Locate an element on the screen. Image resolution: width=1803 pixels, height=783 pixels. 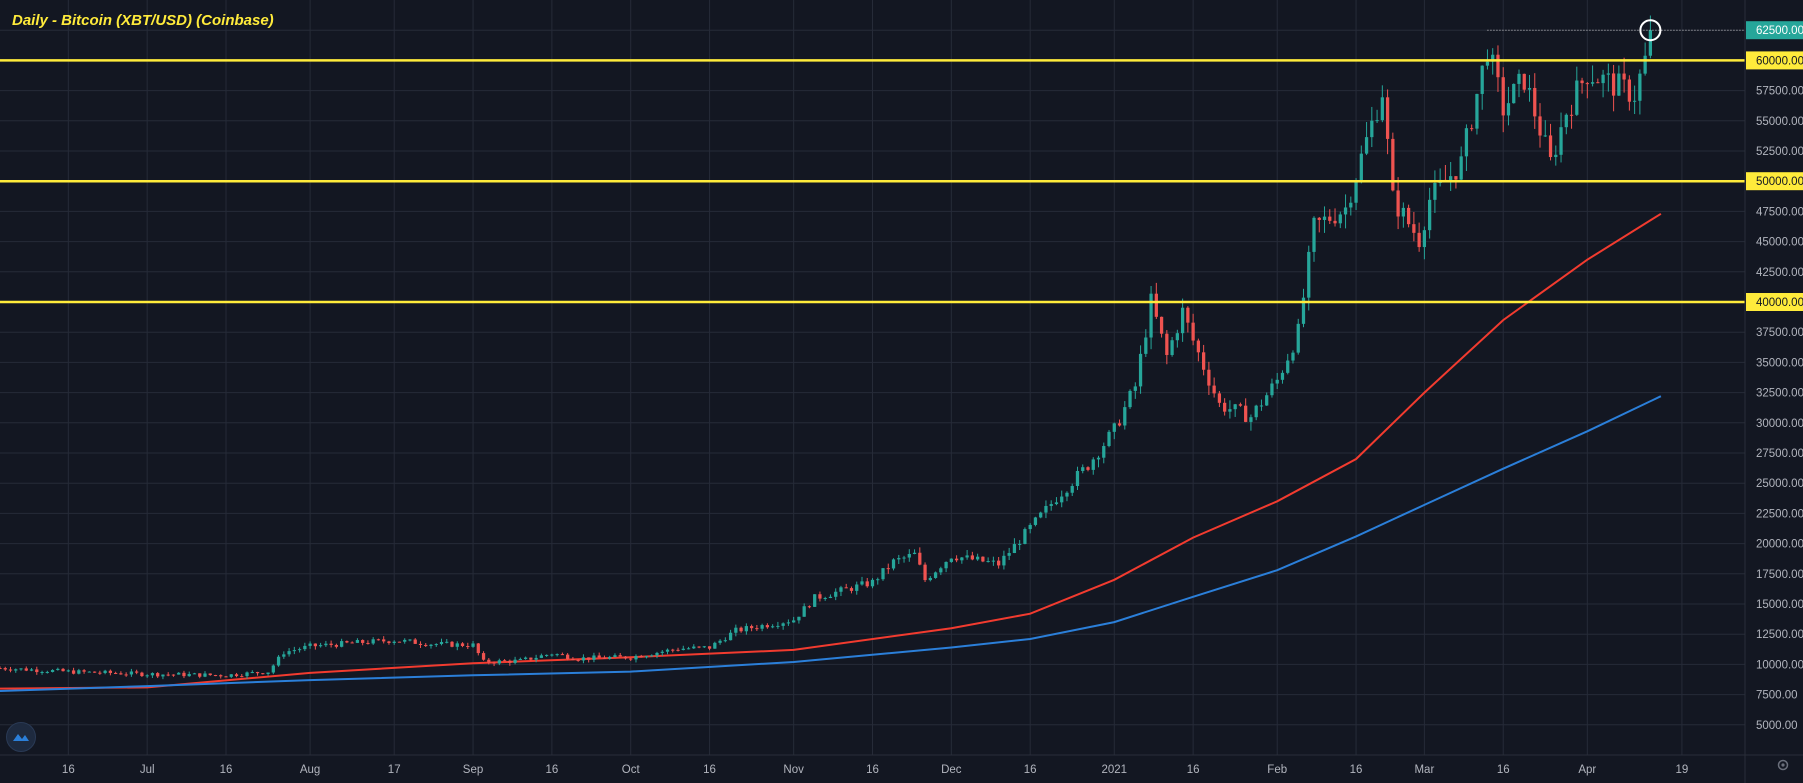
level-price-label: 40000.00 is located at coordinates (1779, 303).